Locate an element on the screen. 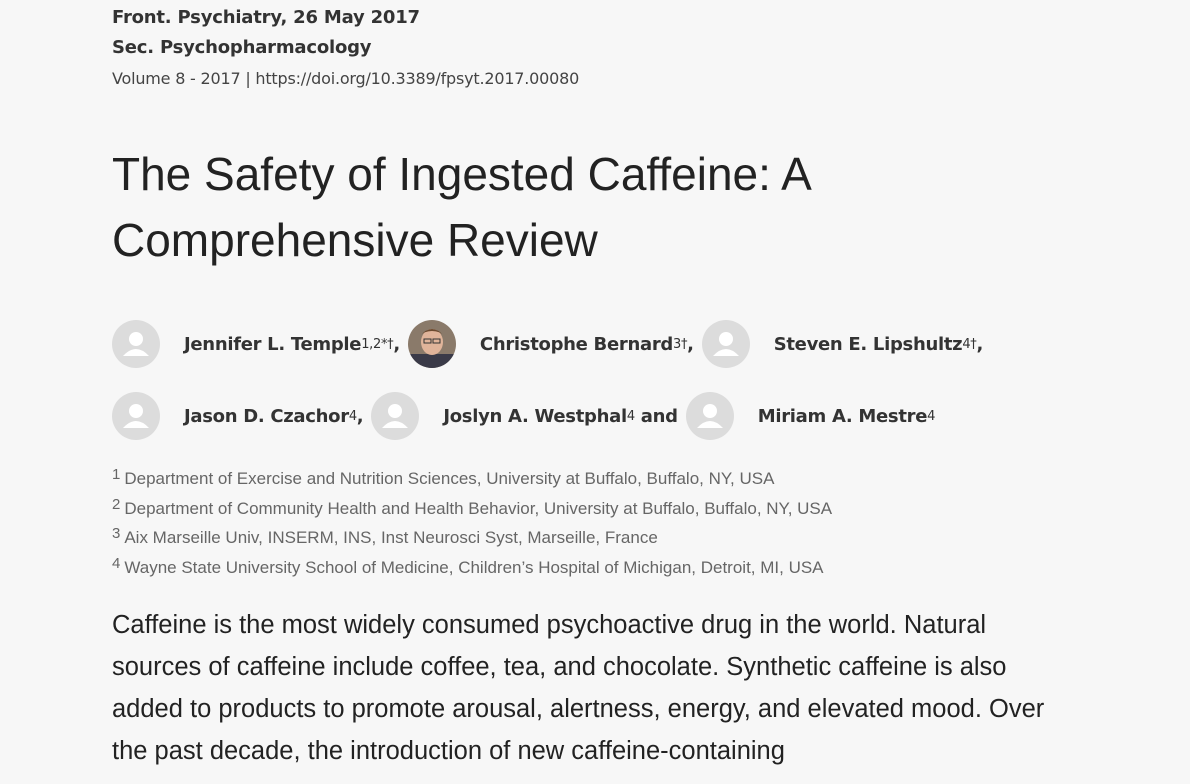  author: Miriam A. Mestre 4 is located at coordinates (810, 416).